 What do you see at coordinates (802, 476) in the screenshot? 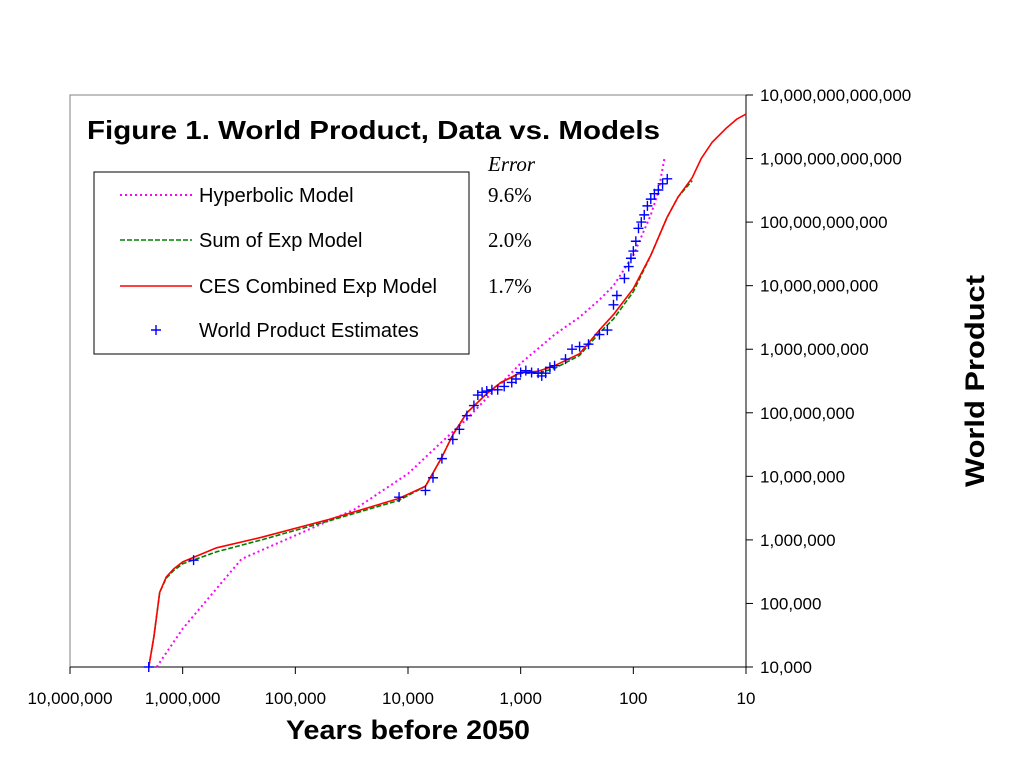
I see `y-tick-label: 10,000,000` at bounding box center [802, 476].